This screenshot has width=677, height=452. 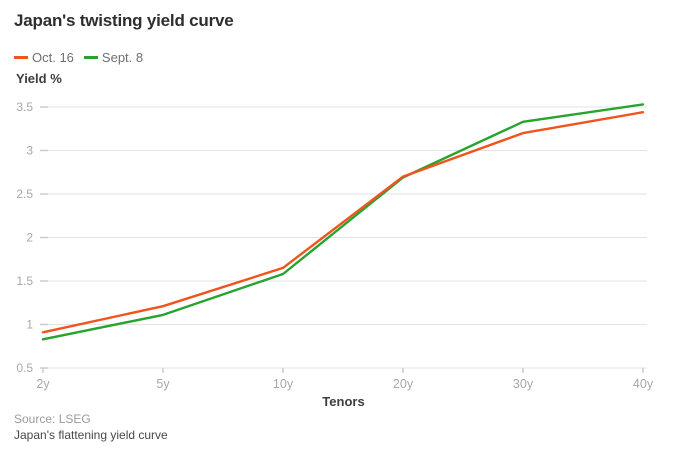 I want to click on x-tick-label: 20y, so click(x=403, y=384).